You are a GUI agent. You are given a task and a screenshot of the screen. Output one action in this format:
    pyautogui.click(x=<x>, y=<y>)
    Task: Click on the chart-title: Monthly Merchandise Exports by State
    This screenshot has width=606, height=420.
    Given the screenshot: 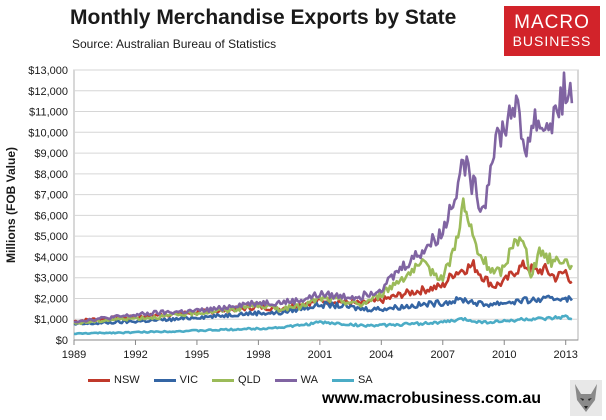 What is the action you would take?
    pyautogui.click(x=263, y=17)
    